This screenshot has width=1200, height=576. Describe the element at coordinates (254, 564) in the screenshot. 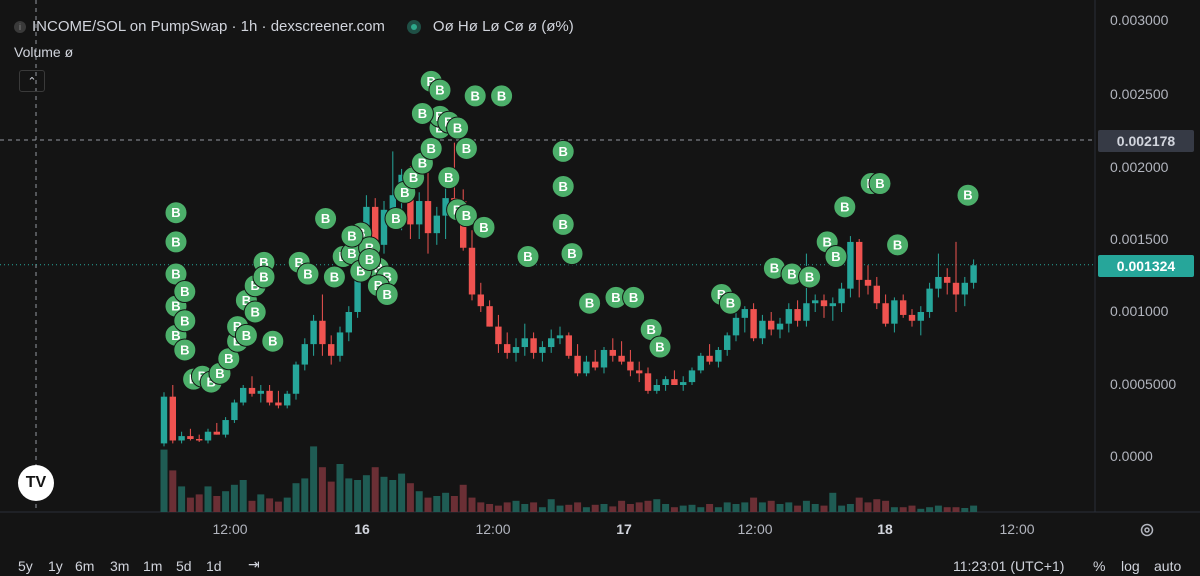

I see `calendar-range-icon: ⇥` at that location.